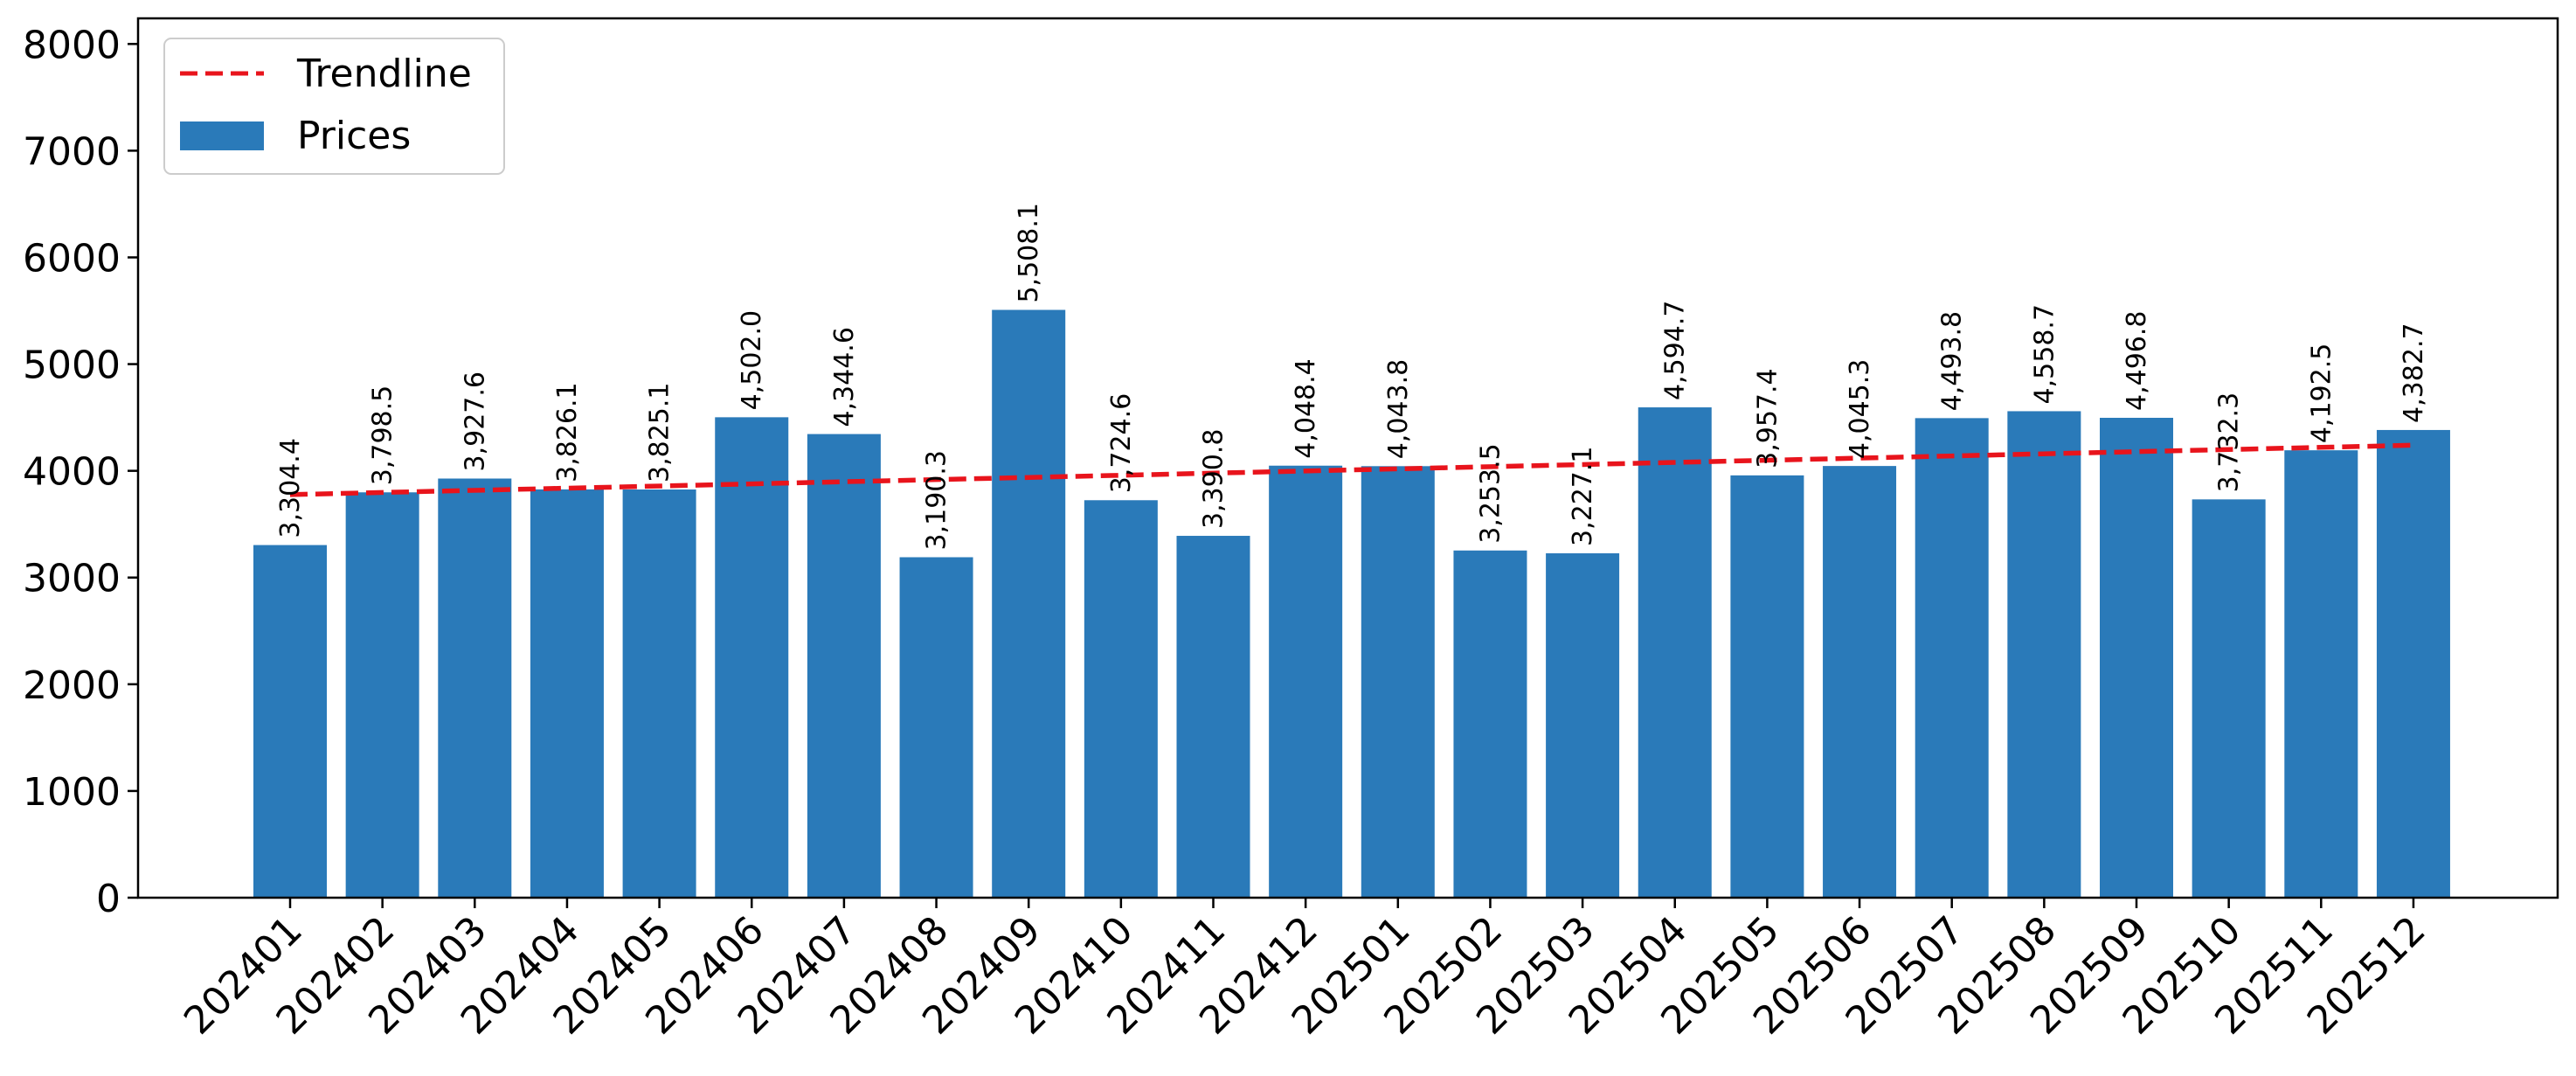 This screenshot has height=1076, width=2576. What do you see at coordinates (72, 45) in the screenshot?
I see `y-tick-label-8000: 8000` at bounding box center [72, 45].